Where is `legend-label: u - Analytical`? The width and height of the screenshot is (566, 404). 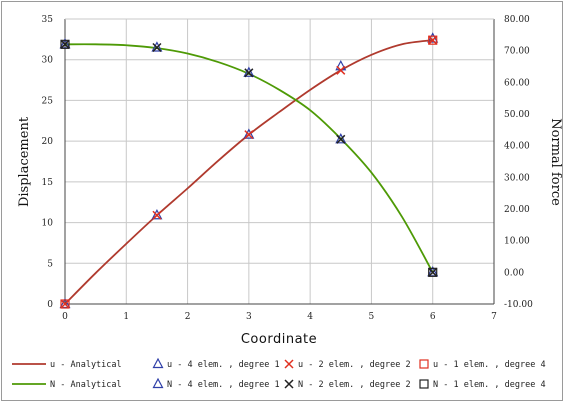 legend-label: u - Analytical is located at coordinates (86, 365).